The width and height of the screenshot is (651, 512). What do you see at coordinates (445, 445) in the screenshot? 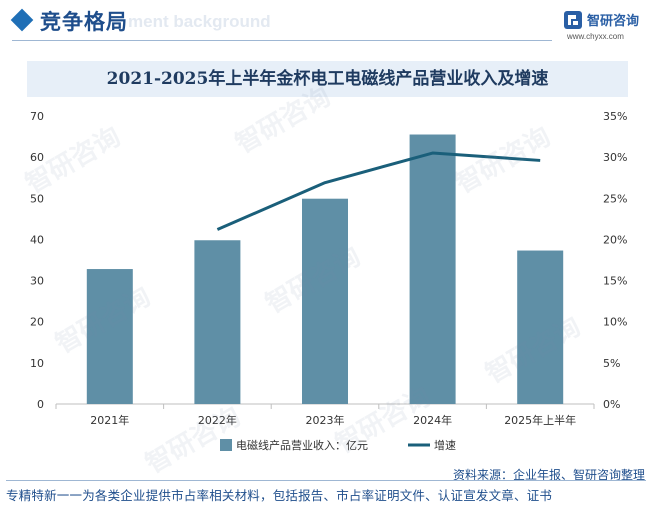
I see `legend-line-label: 增速` at bounding box center [445, 445].